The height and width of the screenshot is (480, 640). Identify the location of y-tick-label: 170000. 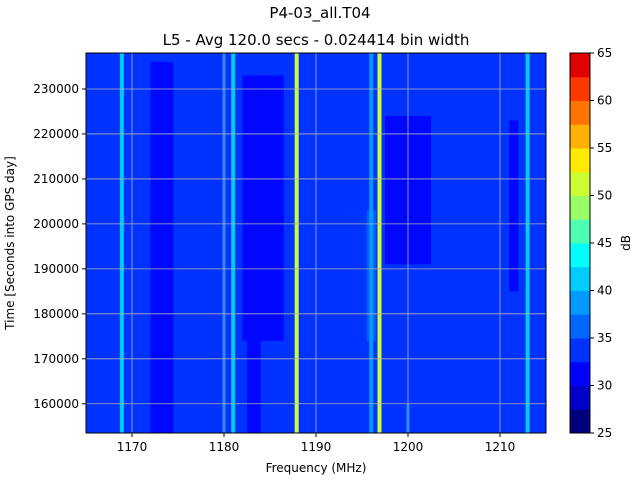
(56, 359).